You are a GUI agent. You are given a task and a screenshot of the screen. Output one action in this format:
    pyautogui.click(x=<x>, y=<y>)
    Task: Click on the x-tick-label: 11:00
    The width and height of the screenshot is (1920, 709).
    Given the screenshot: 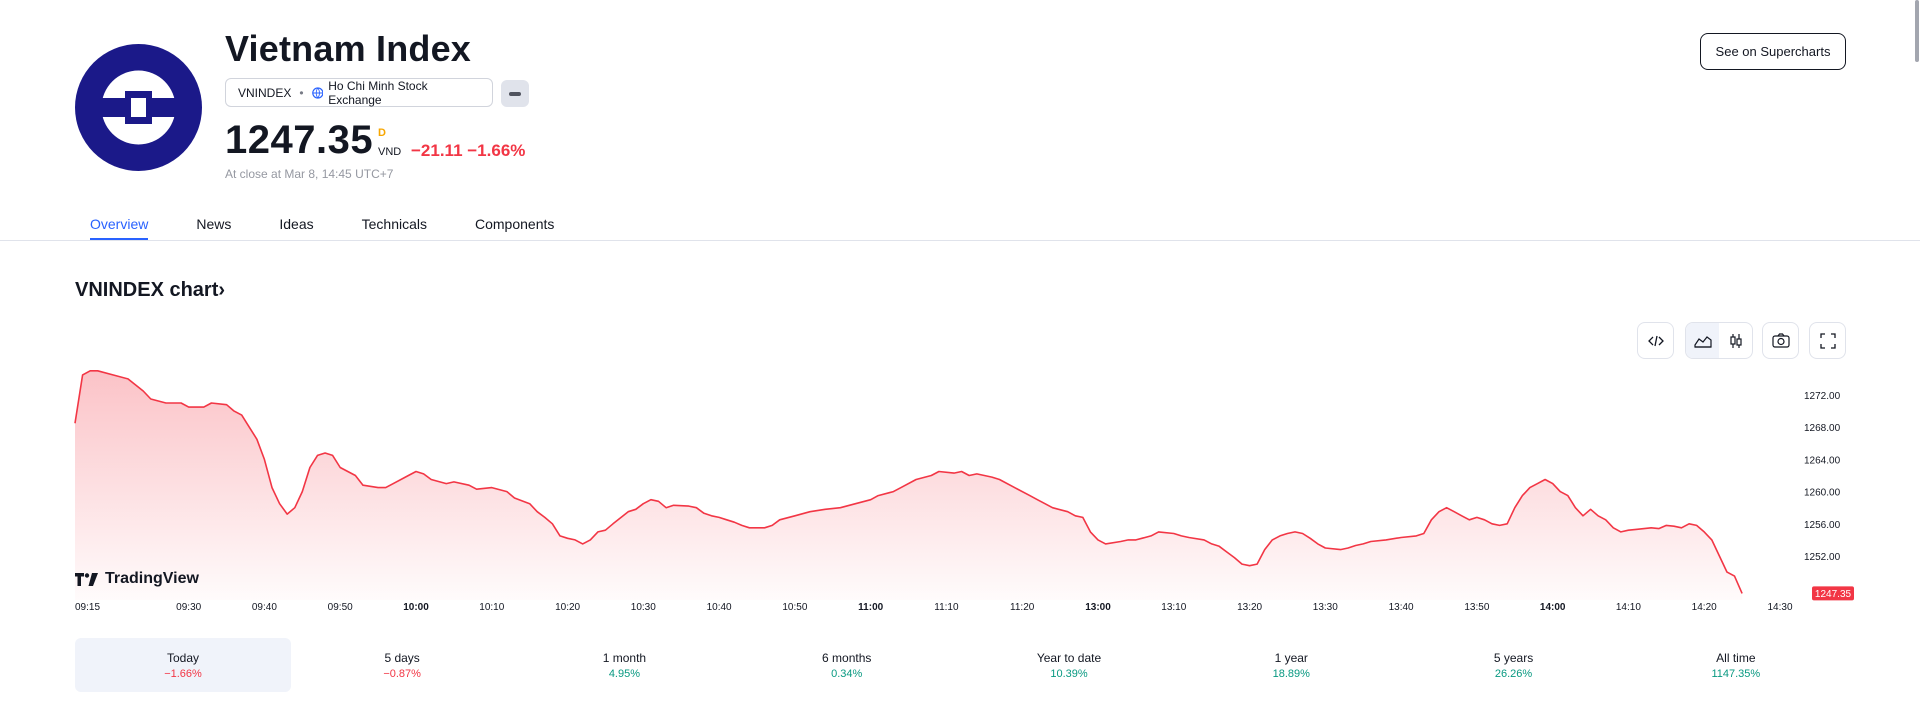 What is the action you would take?
    pyautogui.click(x=870, y=607)
    